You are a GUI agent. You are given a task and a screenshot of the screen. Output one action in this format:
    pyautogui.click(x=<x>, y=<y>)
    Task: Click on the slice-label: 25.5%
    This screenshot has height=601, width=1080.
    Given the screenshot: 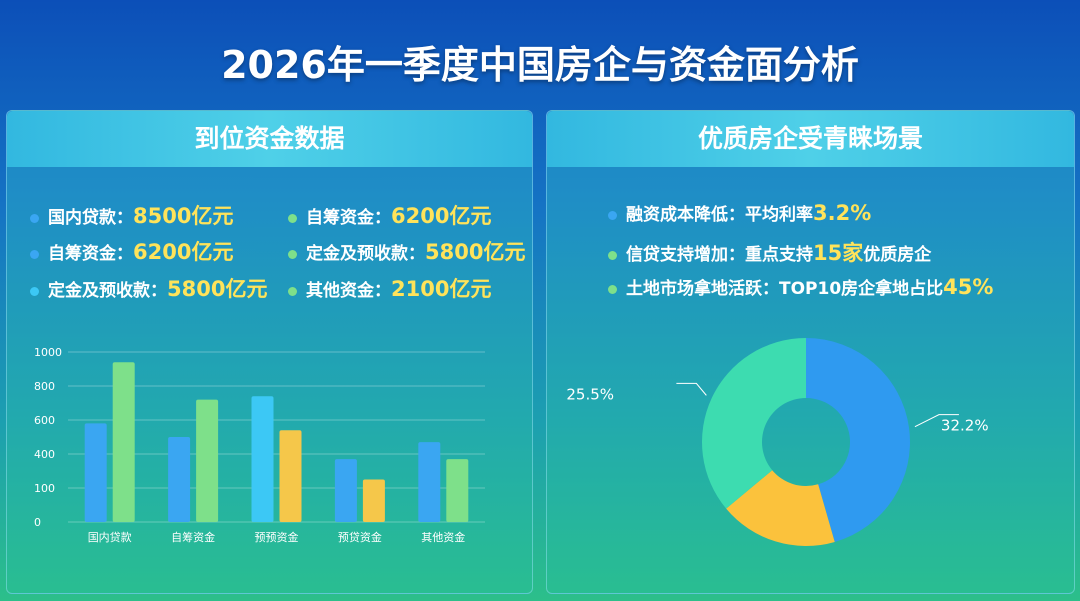 What is the action you would take?
    pyautogui.click(x=590, y=394)
    